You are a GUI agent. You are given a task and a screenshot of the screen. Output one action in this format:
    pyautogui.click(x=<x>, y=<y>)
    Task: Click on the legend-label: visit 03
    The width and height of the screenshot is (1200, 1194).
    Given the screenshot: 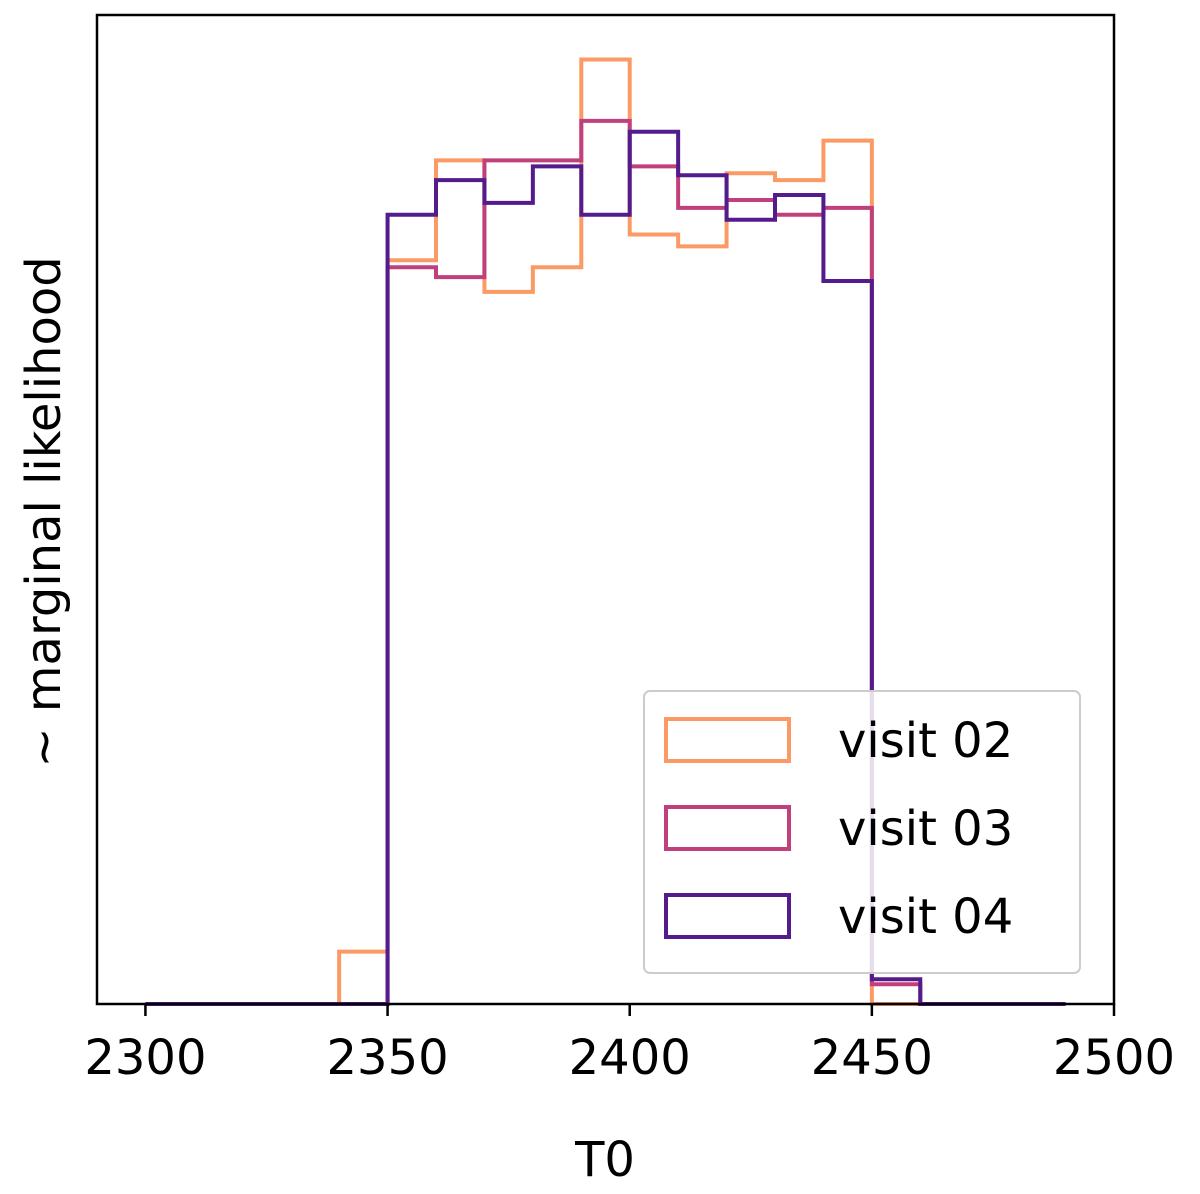 What is the action you would take?
    pyautogui.click(x=925, y=829)
    